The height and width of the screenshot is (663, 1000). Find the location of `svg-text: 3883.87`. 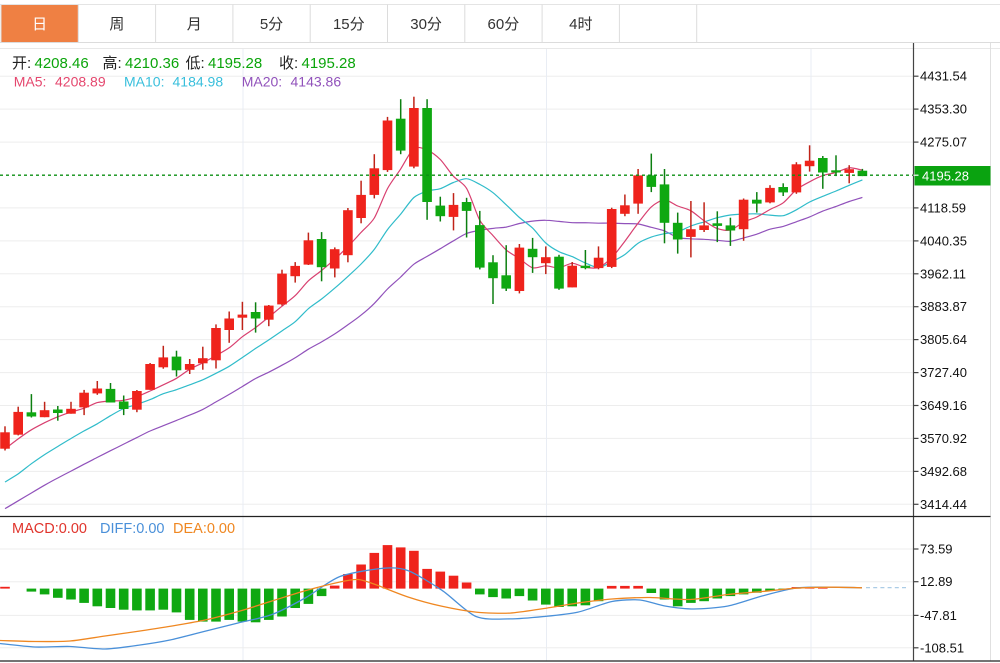

svg-text: 3883.87 is located at coordinates (943, 306).